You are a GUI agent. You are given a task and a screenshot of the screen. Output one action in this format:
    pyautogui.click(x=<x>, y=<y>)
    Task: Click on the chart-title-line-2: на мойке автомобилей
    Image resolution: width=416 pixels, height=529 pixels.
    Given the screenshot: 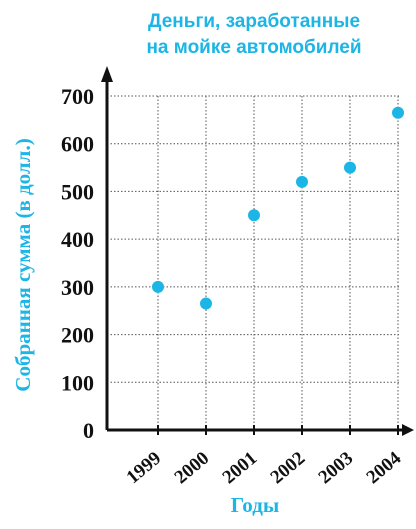 What is the action you would take?
    pyautogui.click(x=253, y=47)
    